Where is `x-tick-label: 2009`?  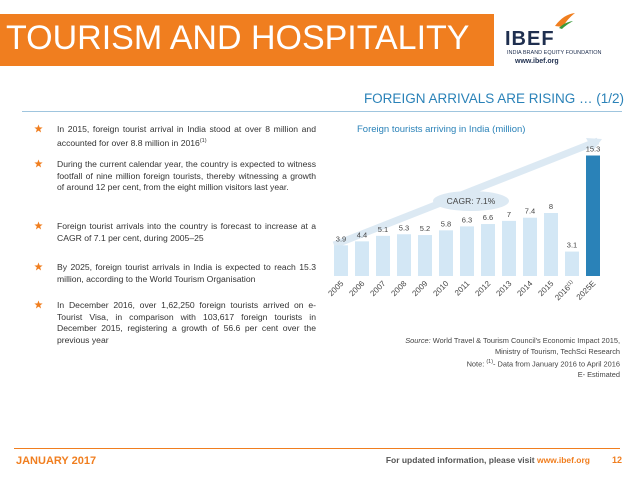 x-tick-label: 2009 is located at coordinates (419, 288).